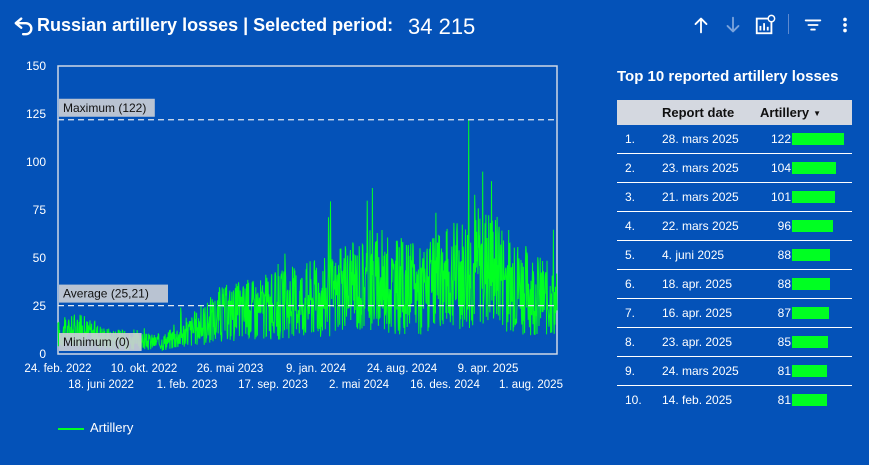  Describe the element at coordinates (531, 385) in the screenshot. I see `x-tick-label: 1. aug. 2025` at that location.